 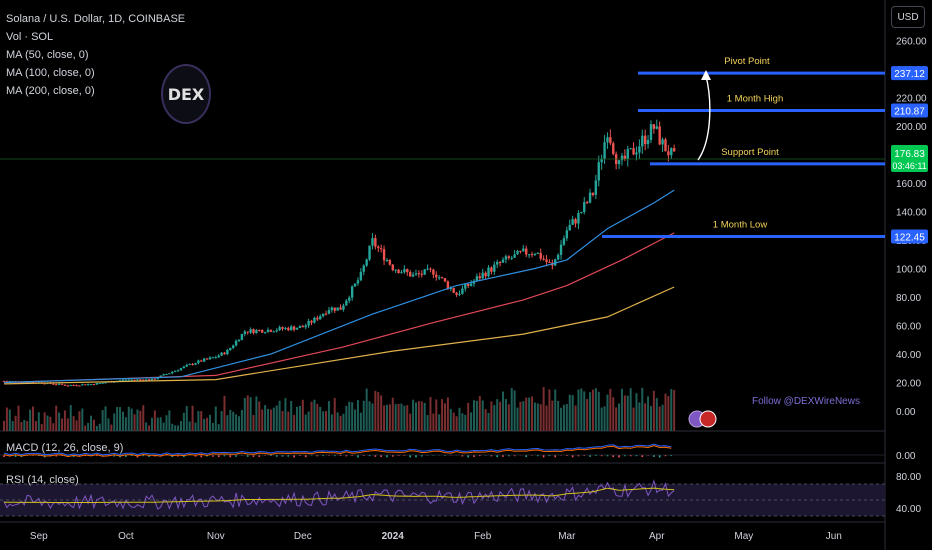 What do you see at coordinates (39, 536) in the screenshot?
I see `x-tick-label: Sep` at bounding box center [39, 536].